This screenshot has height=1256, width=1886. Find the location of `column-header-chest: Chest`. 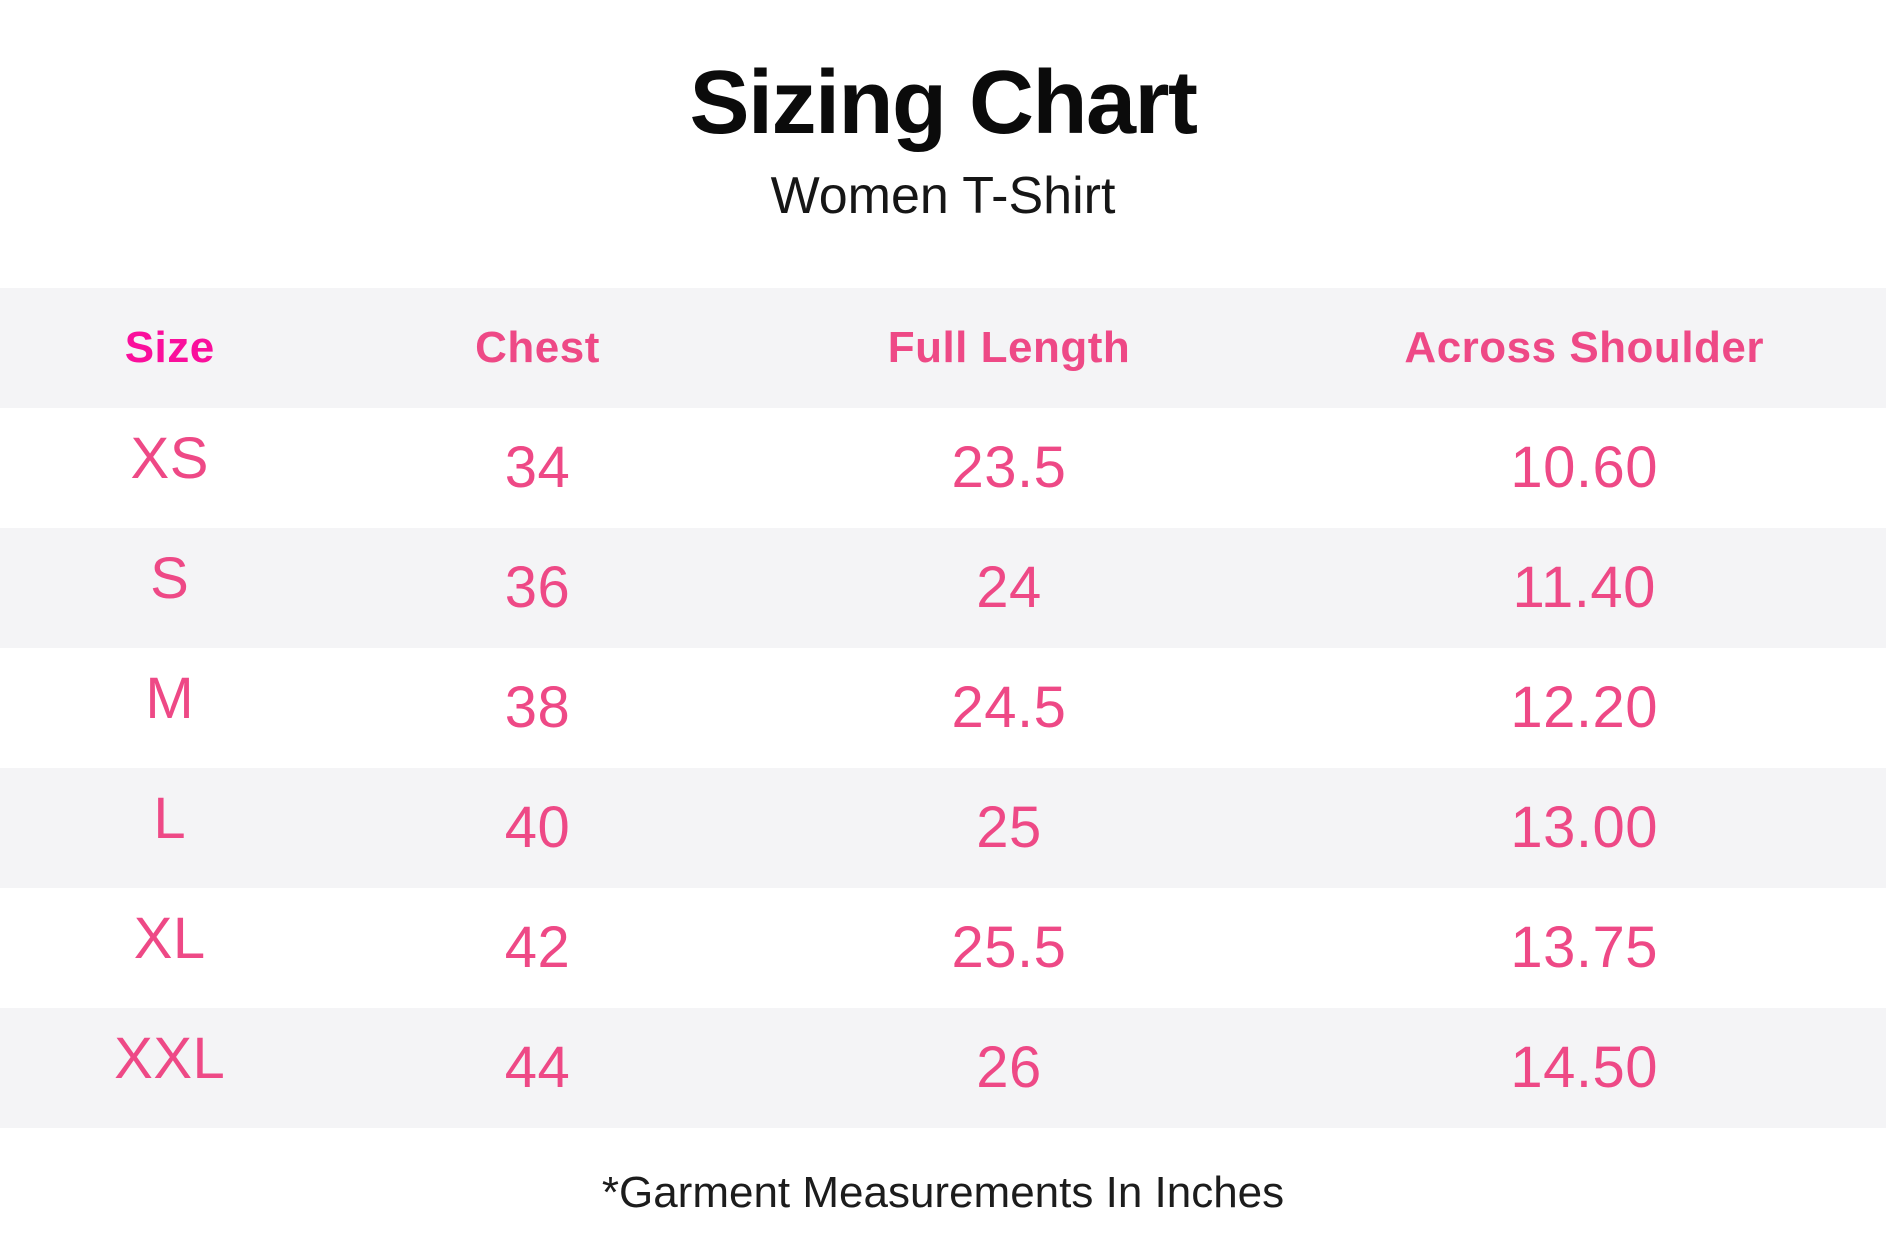

column-header-chest: Chest is located at coordinates (537, 347).